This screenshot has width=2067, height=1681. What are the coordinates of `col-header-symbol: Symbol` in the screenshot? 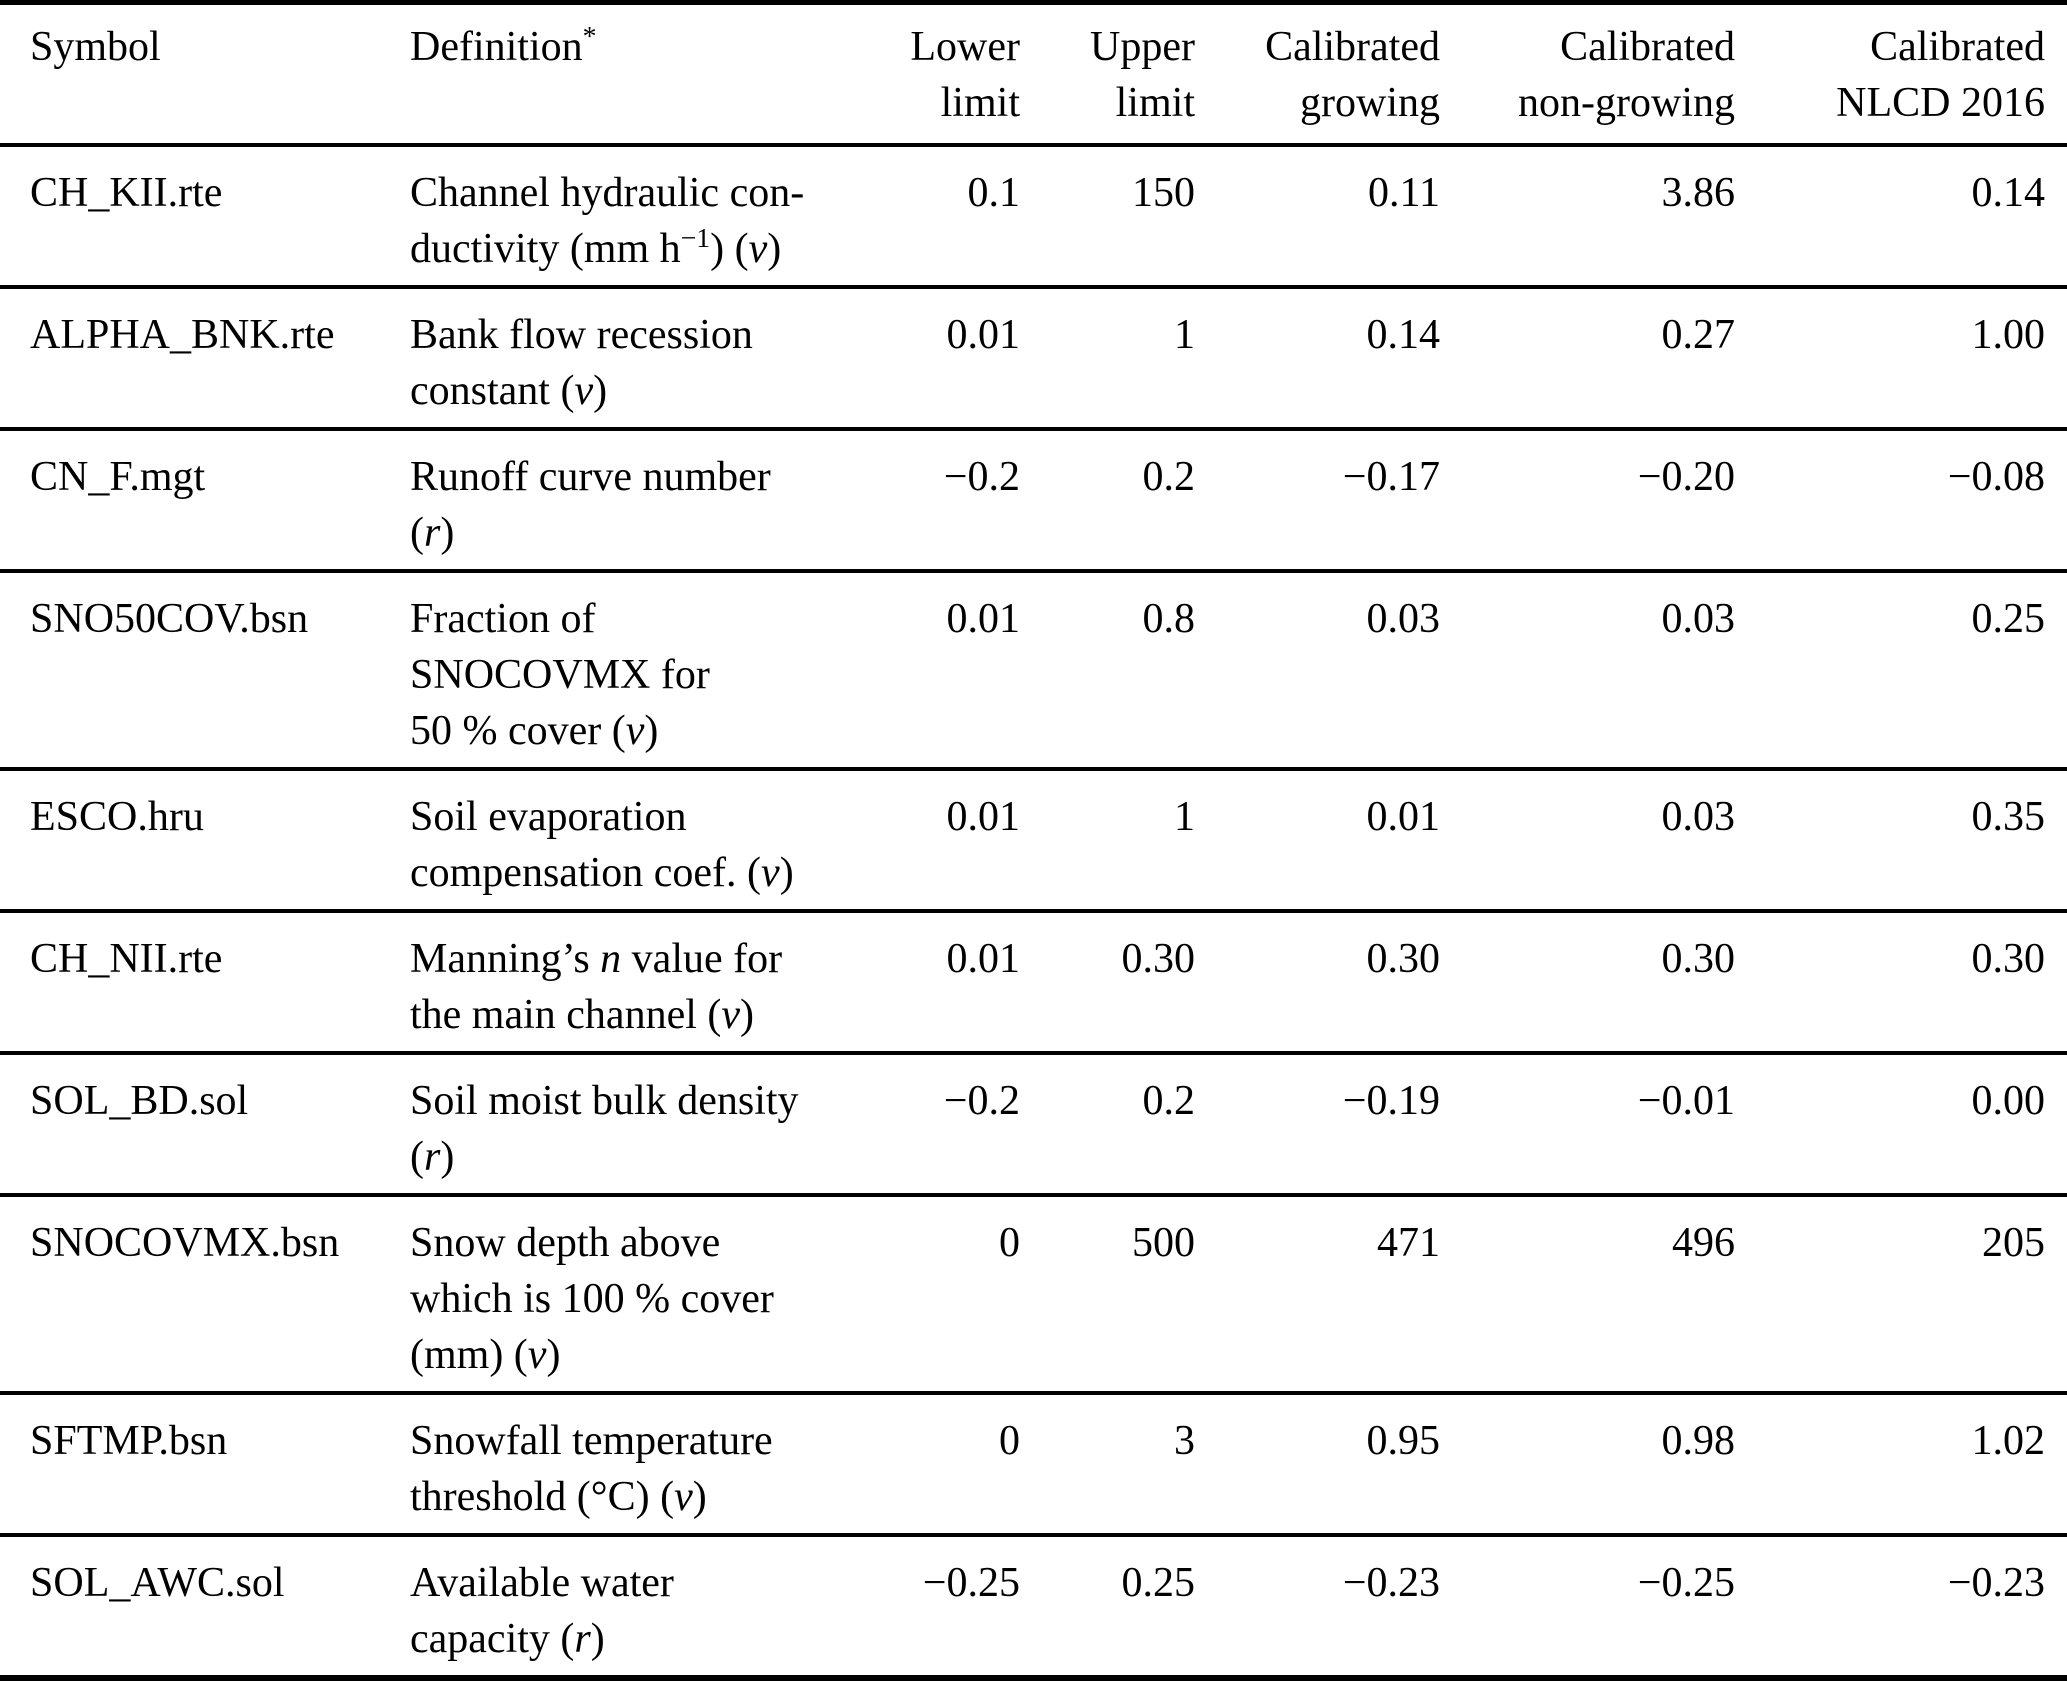 It's located at (95, 47).